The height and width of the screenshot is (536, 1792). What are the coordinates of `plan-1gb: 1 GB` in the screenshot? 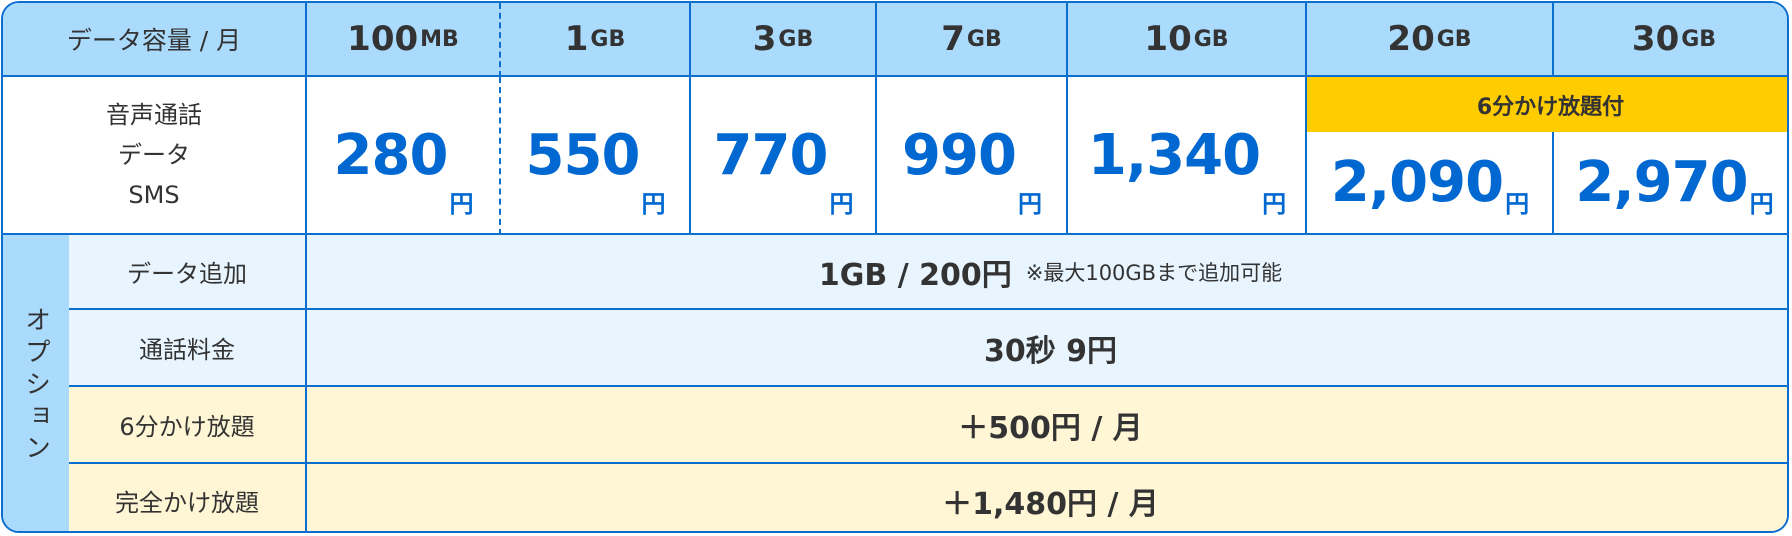 It's located at (596, 40).